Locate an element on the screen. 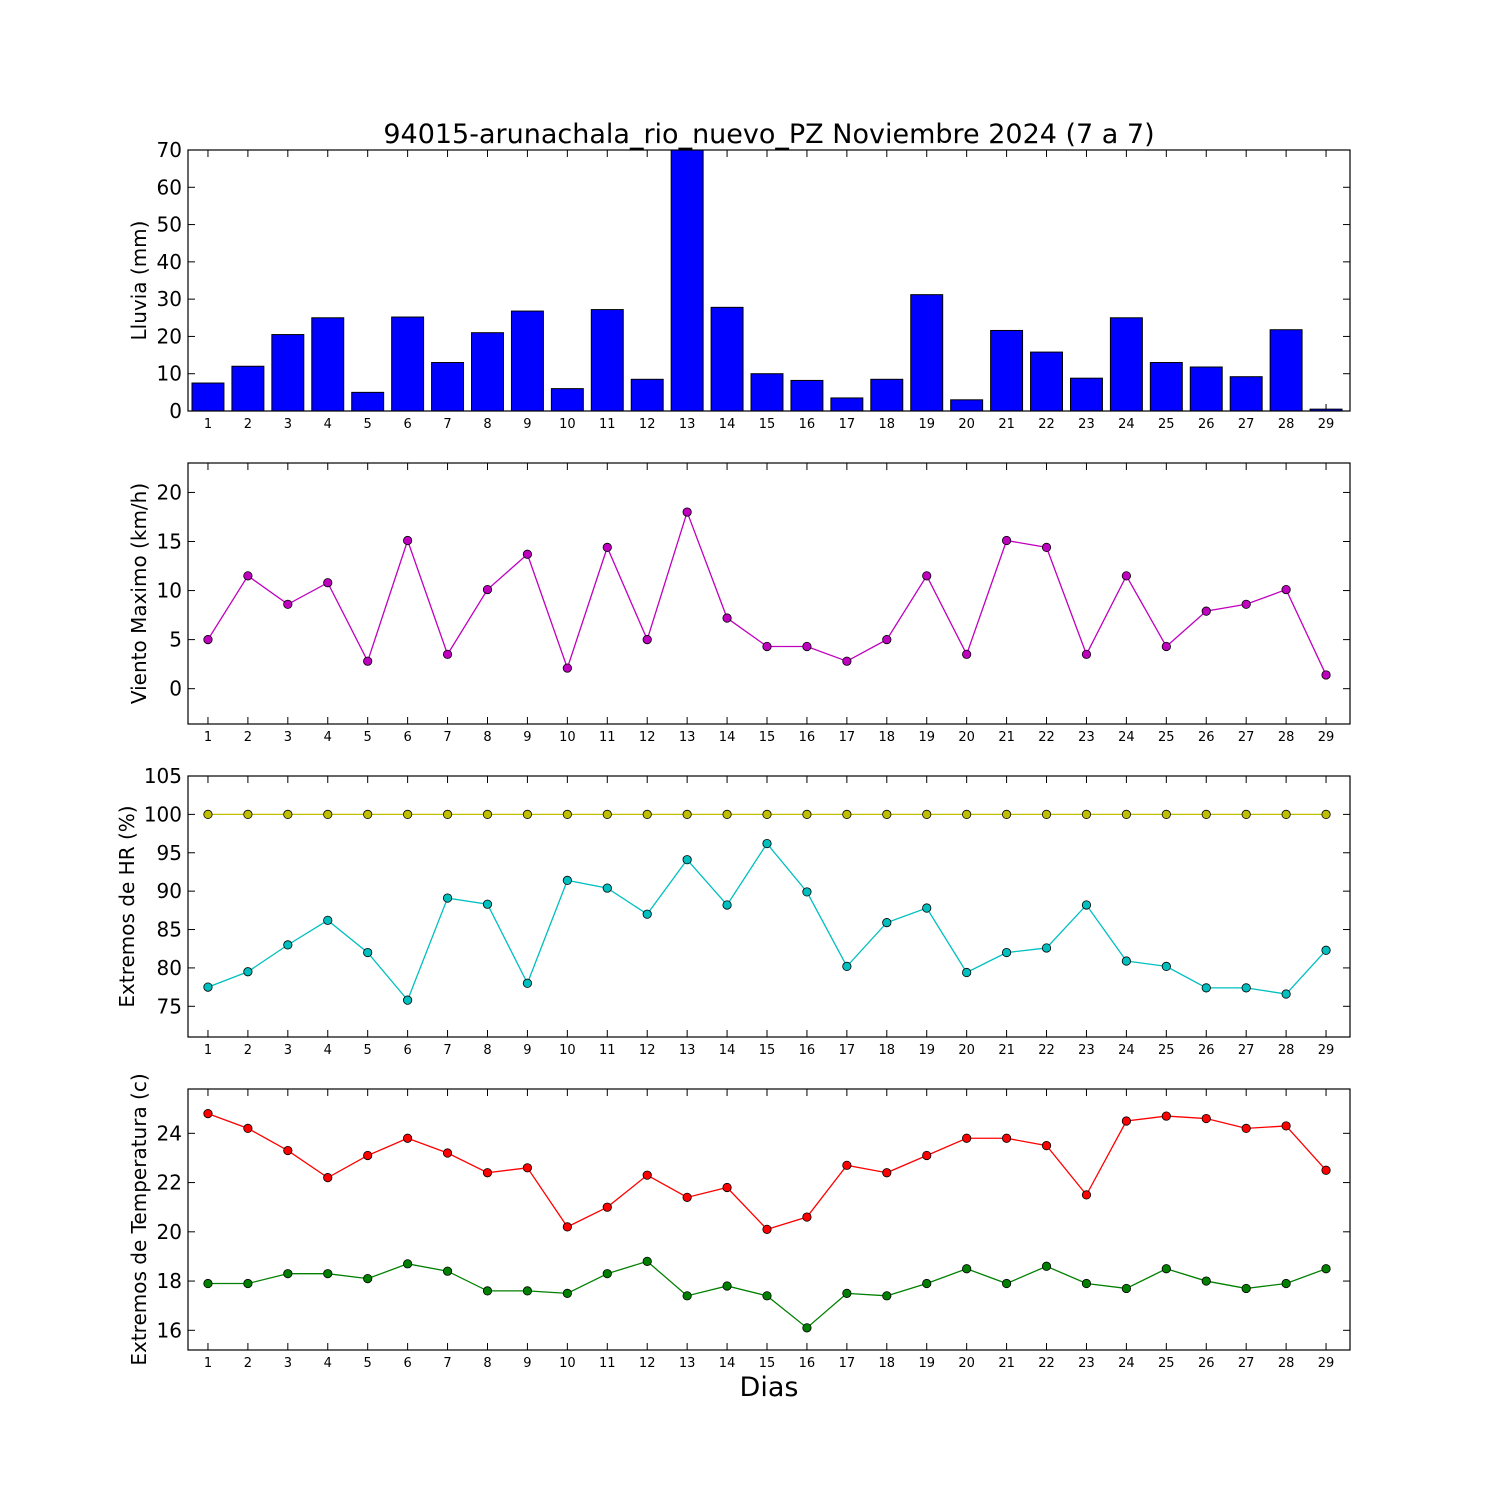 Image resolution: width=1500 pixels, height=1500 pixels. axes-frame is located at coordinates (769, 906).